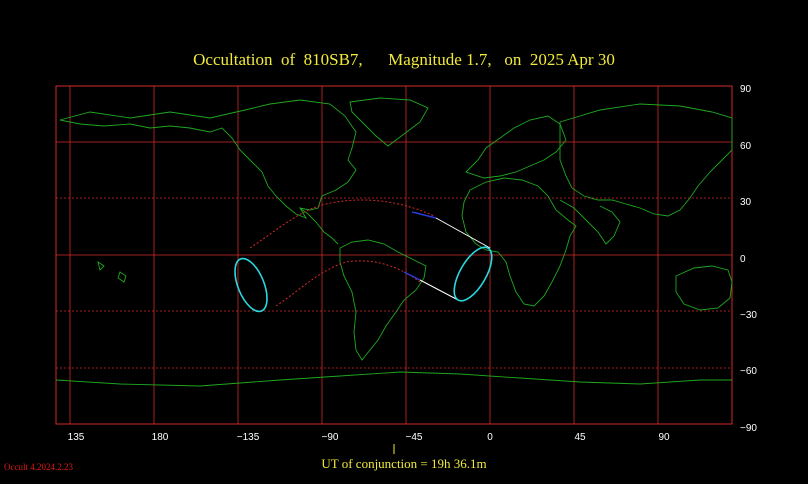  I want to click on occultation-track, so click(363, 256).